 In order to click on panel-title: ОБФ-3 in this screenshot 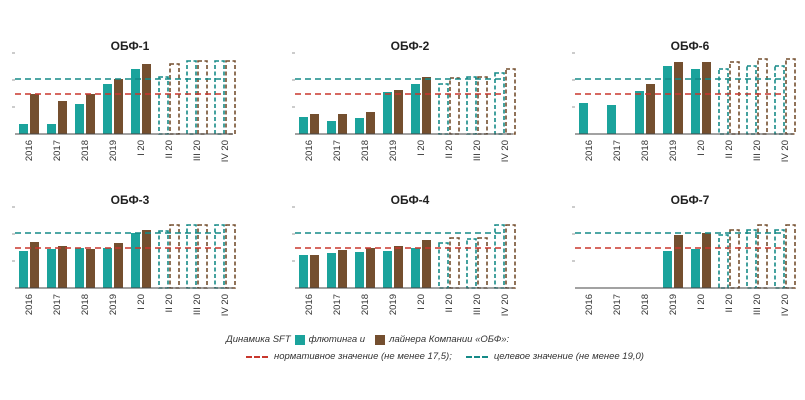, I will do `click(130, 200)`.